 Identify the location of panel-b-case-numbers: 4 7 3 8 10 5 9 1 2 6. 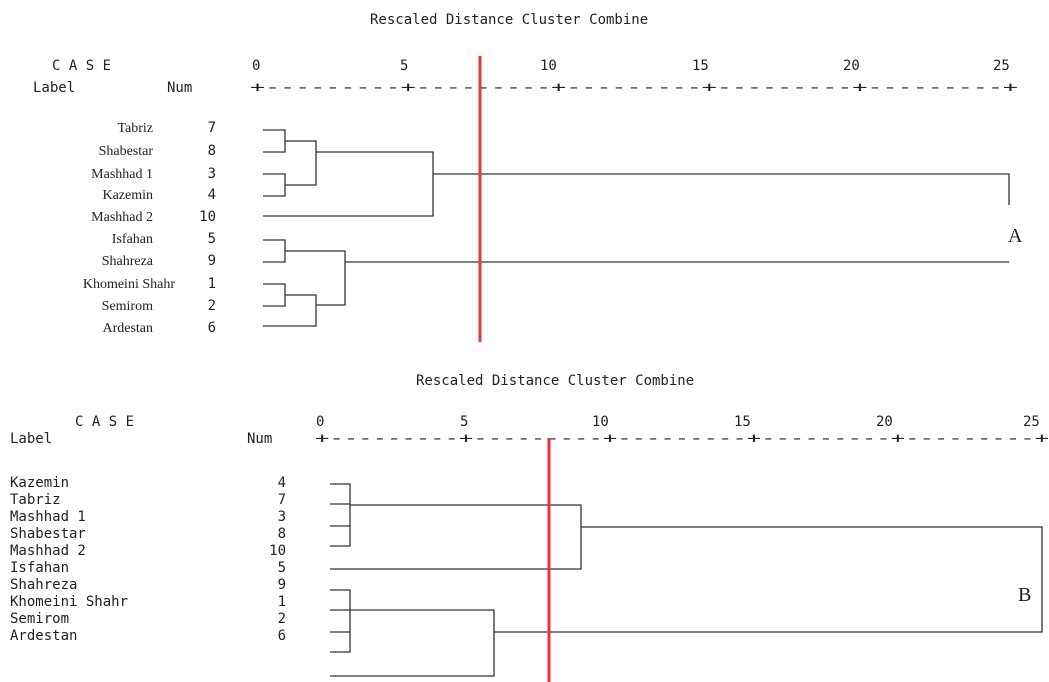
(277, 559).